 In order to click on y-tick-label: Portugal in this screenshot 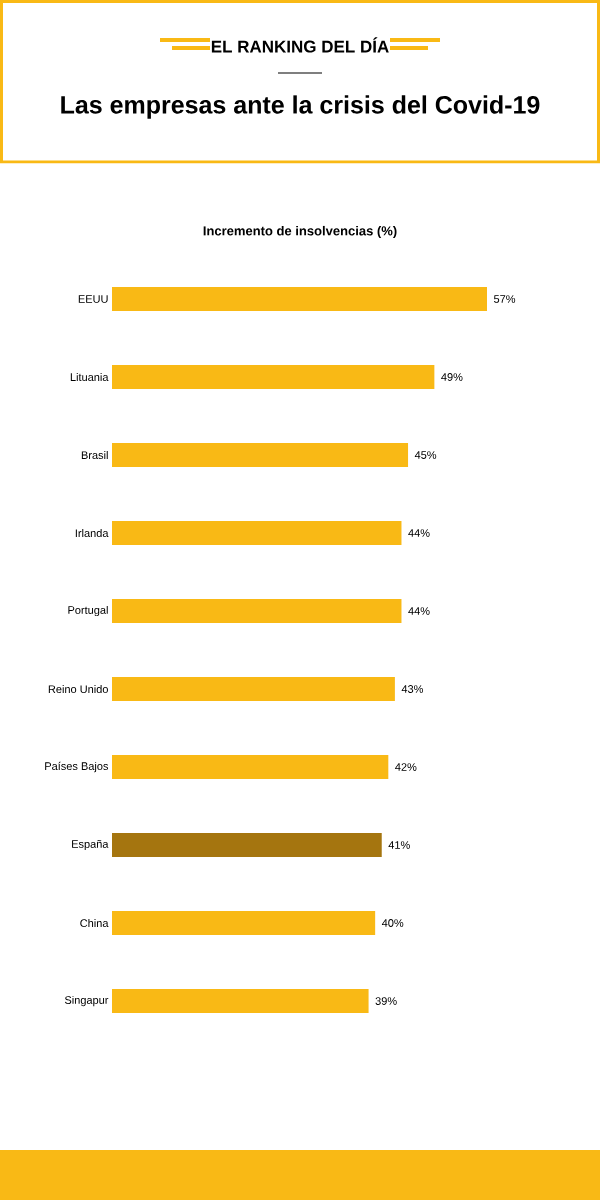, I will do `click(88, 611)`.